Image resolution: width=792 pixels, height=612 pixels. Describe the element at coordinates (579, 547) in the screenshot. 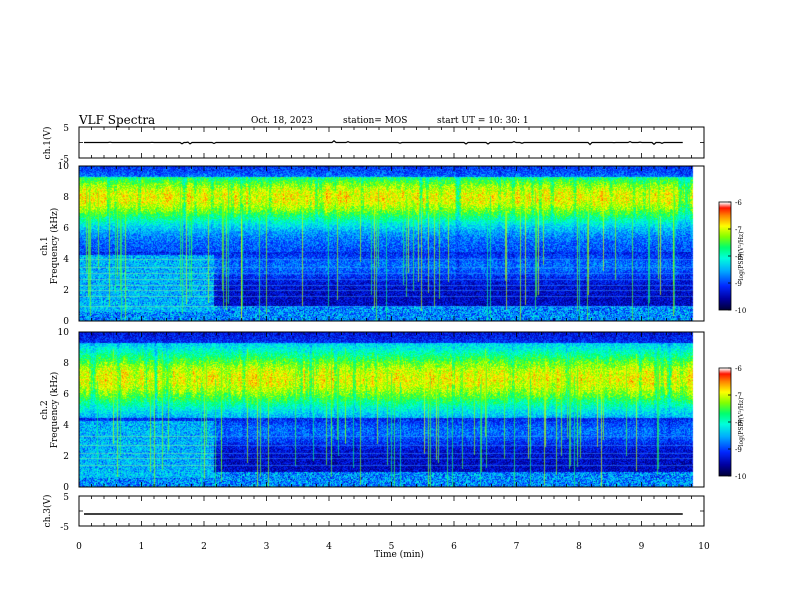

I see `x-tick-label: 8` at that location.